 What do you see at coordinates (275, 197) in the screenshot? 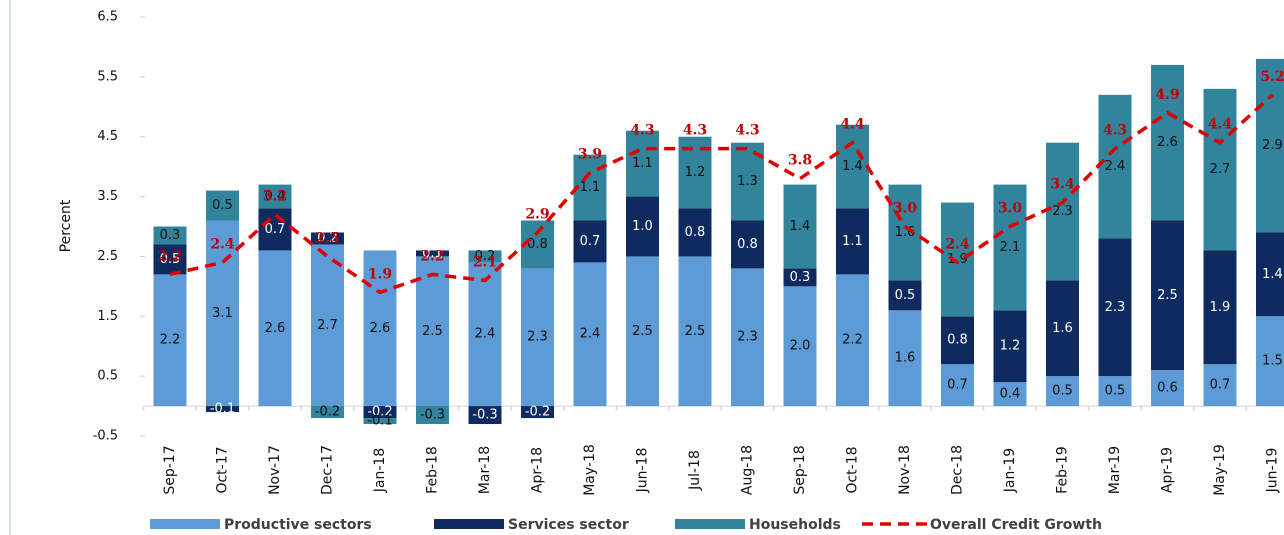
I see `line-value-label: 3.2` at bounding box center [275, 197].